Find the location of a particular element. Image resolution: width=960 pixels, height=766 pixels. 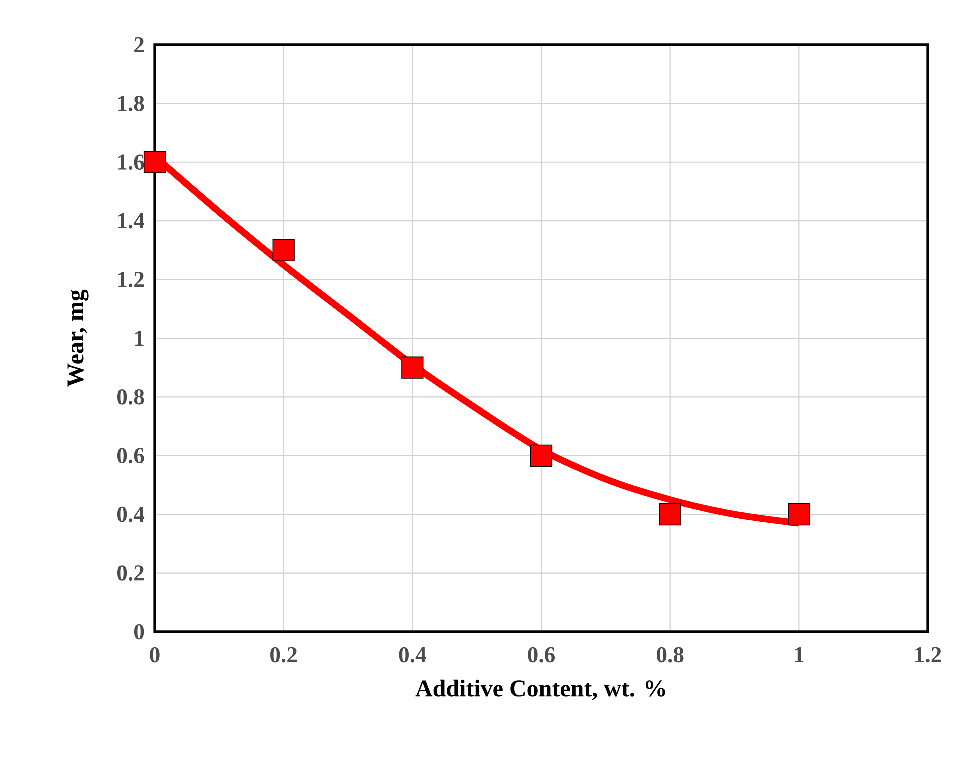

y-tick-label: 2 is located at coordinates (139, 44).